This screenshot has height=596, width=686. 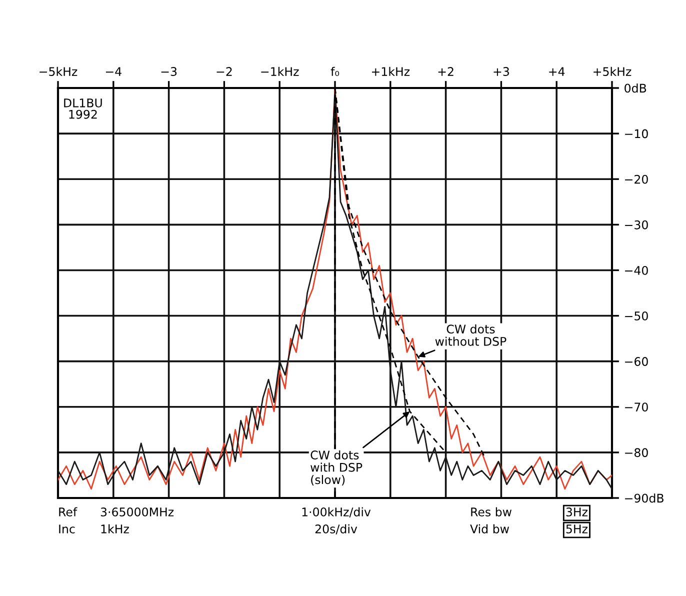 What do you see at coordinates (635, 88) in the screenshot?
I see `y-tick-label: 0dB` at bounding box center [635, 88].